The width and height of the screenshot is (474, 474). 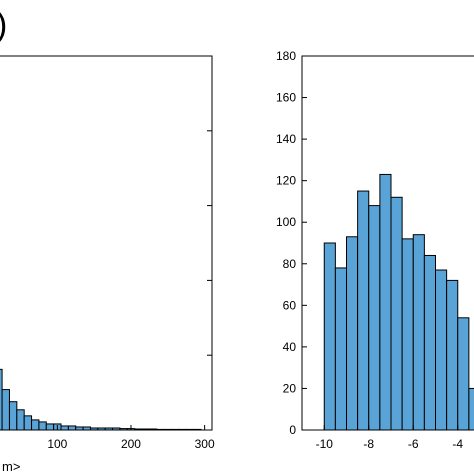 I want to click on right-y-tick-label: 180, so click(x=286, y=56).